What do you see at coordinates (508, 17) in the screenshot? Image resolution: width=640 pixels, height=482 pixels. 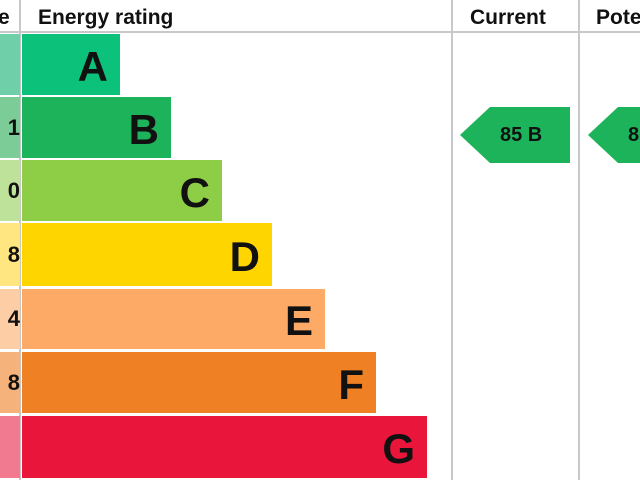 I see `current-header: Current` at bounding box center [508, 17].